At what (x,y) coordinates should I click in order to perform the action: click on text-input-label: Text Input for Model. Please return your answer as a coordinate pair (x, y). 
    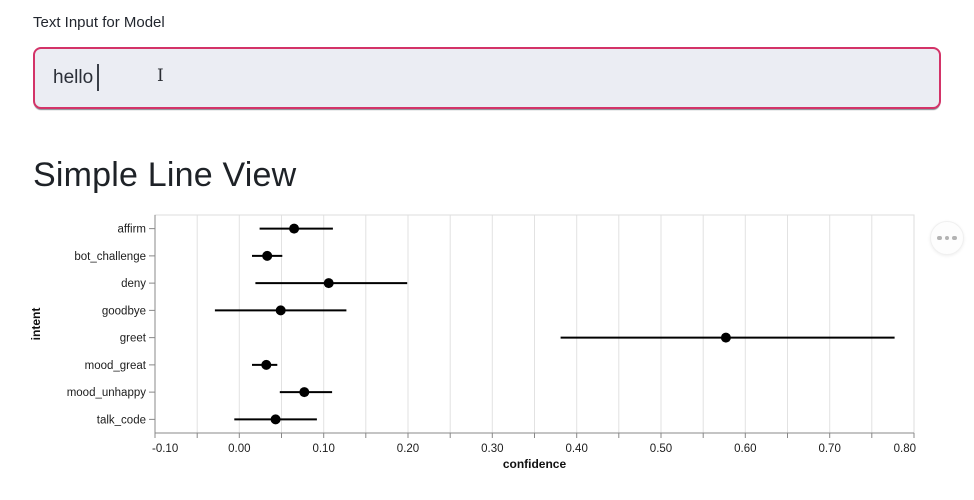
    Looking at the image, I should click on (99, 22).